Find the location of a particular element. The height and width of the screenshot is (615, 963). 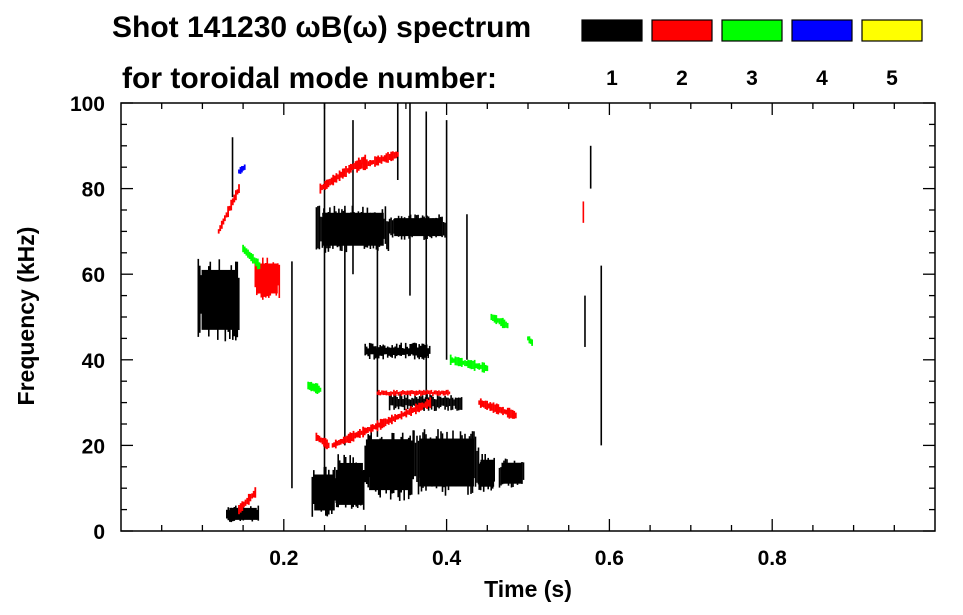

legend-label-4: 4 is located at coordinates (822, 78).